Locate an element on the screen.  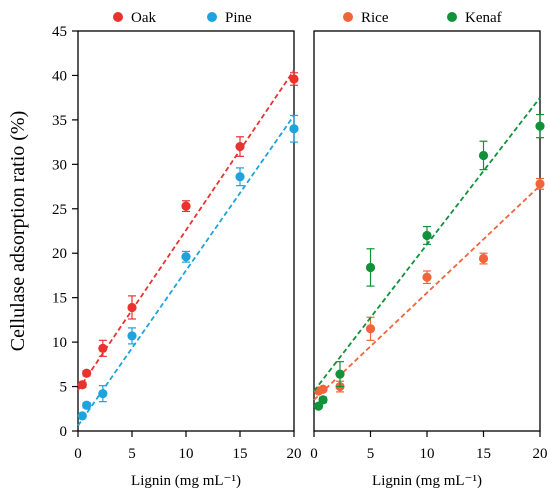
y-tick-label: 25 is located at coordinates (59, 210).